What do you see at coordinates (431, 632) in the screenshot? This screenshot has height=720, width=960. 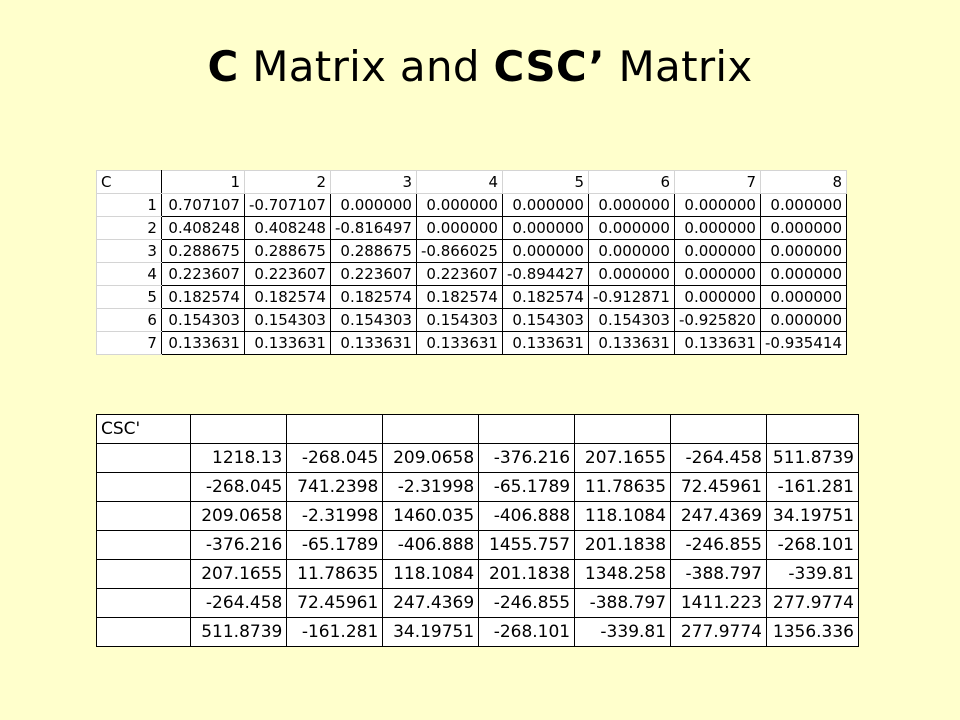 I see `csc-cell: 34.19751` at bounding box center [431, 632].